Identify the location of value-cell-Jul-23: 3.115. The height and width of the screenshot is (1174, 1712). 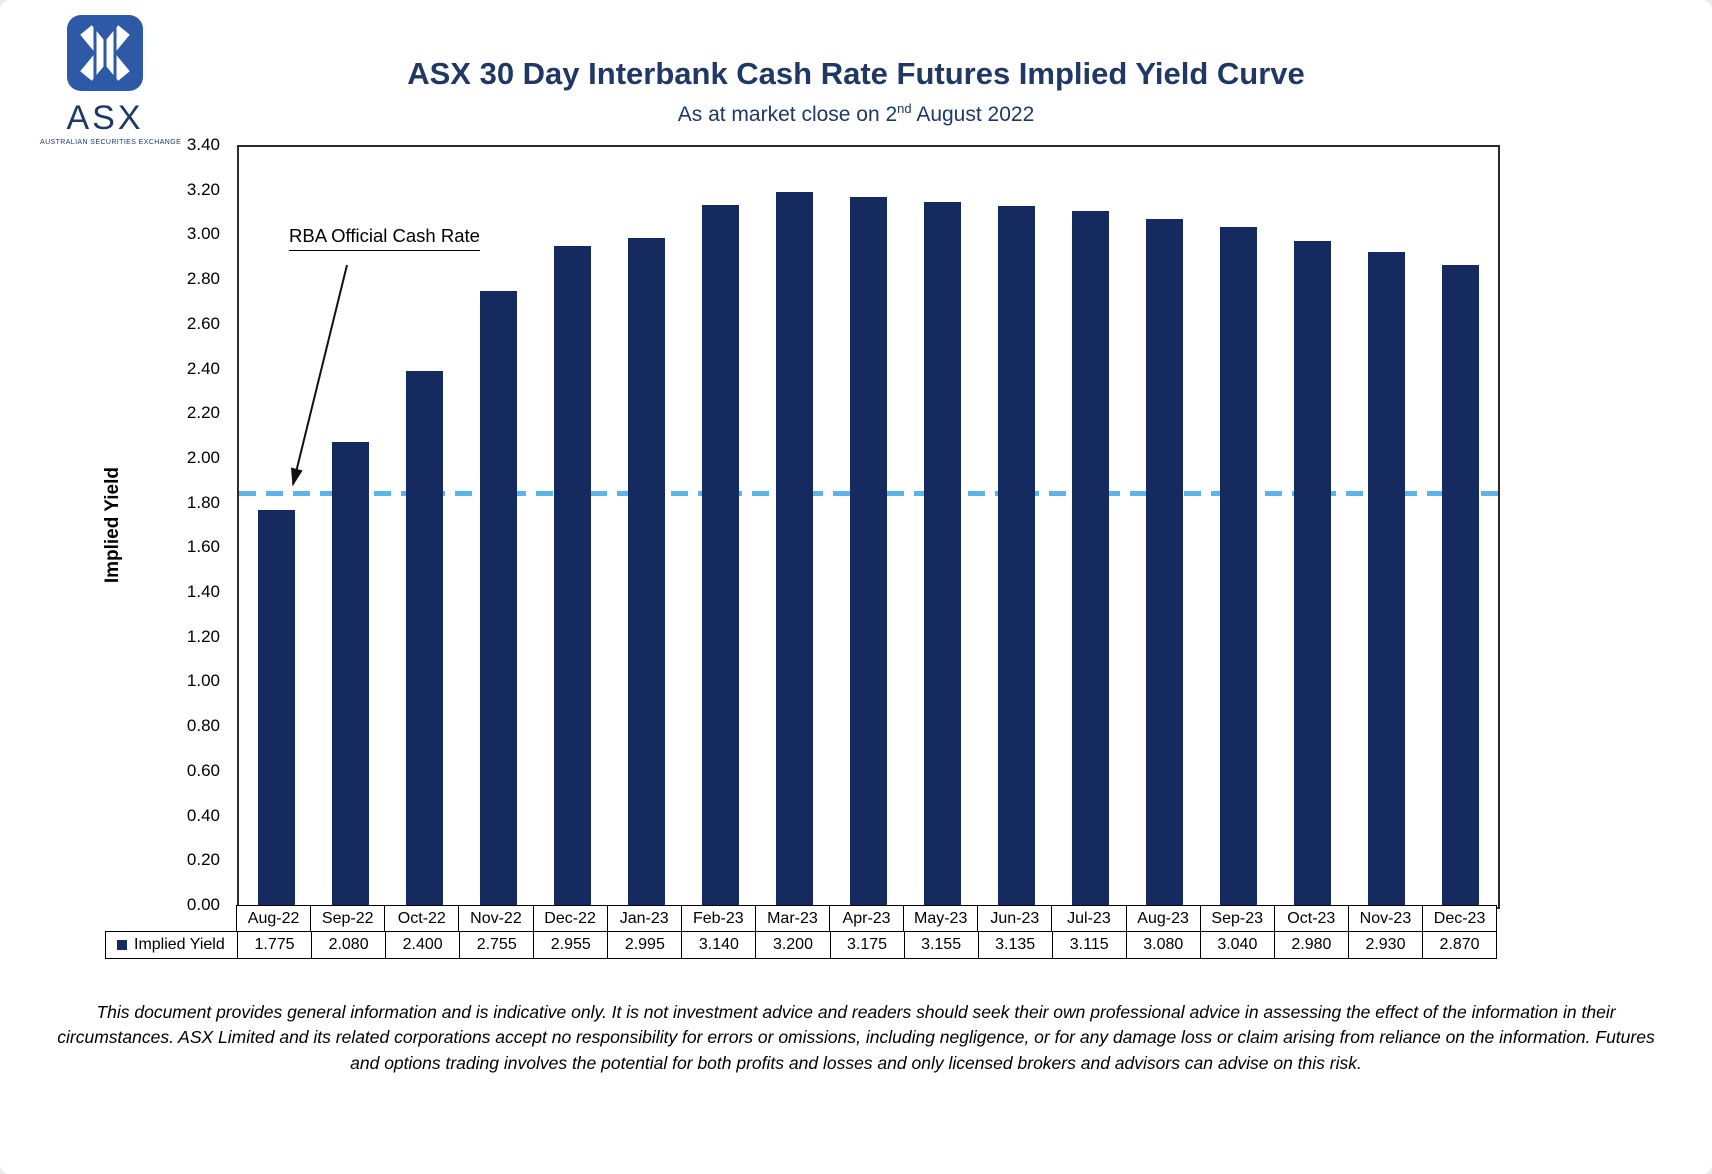
(1089, 945).